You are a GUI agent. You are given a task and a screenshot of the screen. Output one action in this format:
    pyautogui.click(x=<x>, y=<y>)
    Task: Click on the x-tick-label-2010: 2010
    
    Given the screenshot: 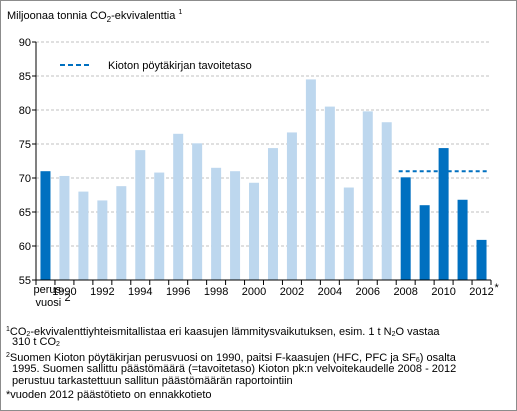 What is the action you would take?
    pyautogui.click(x=443, y=292)
    